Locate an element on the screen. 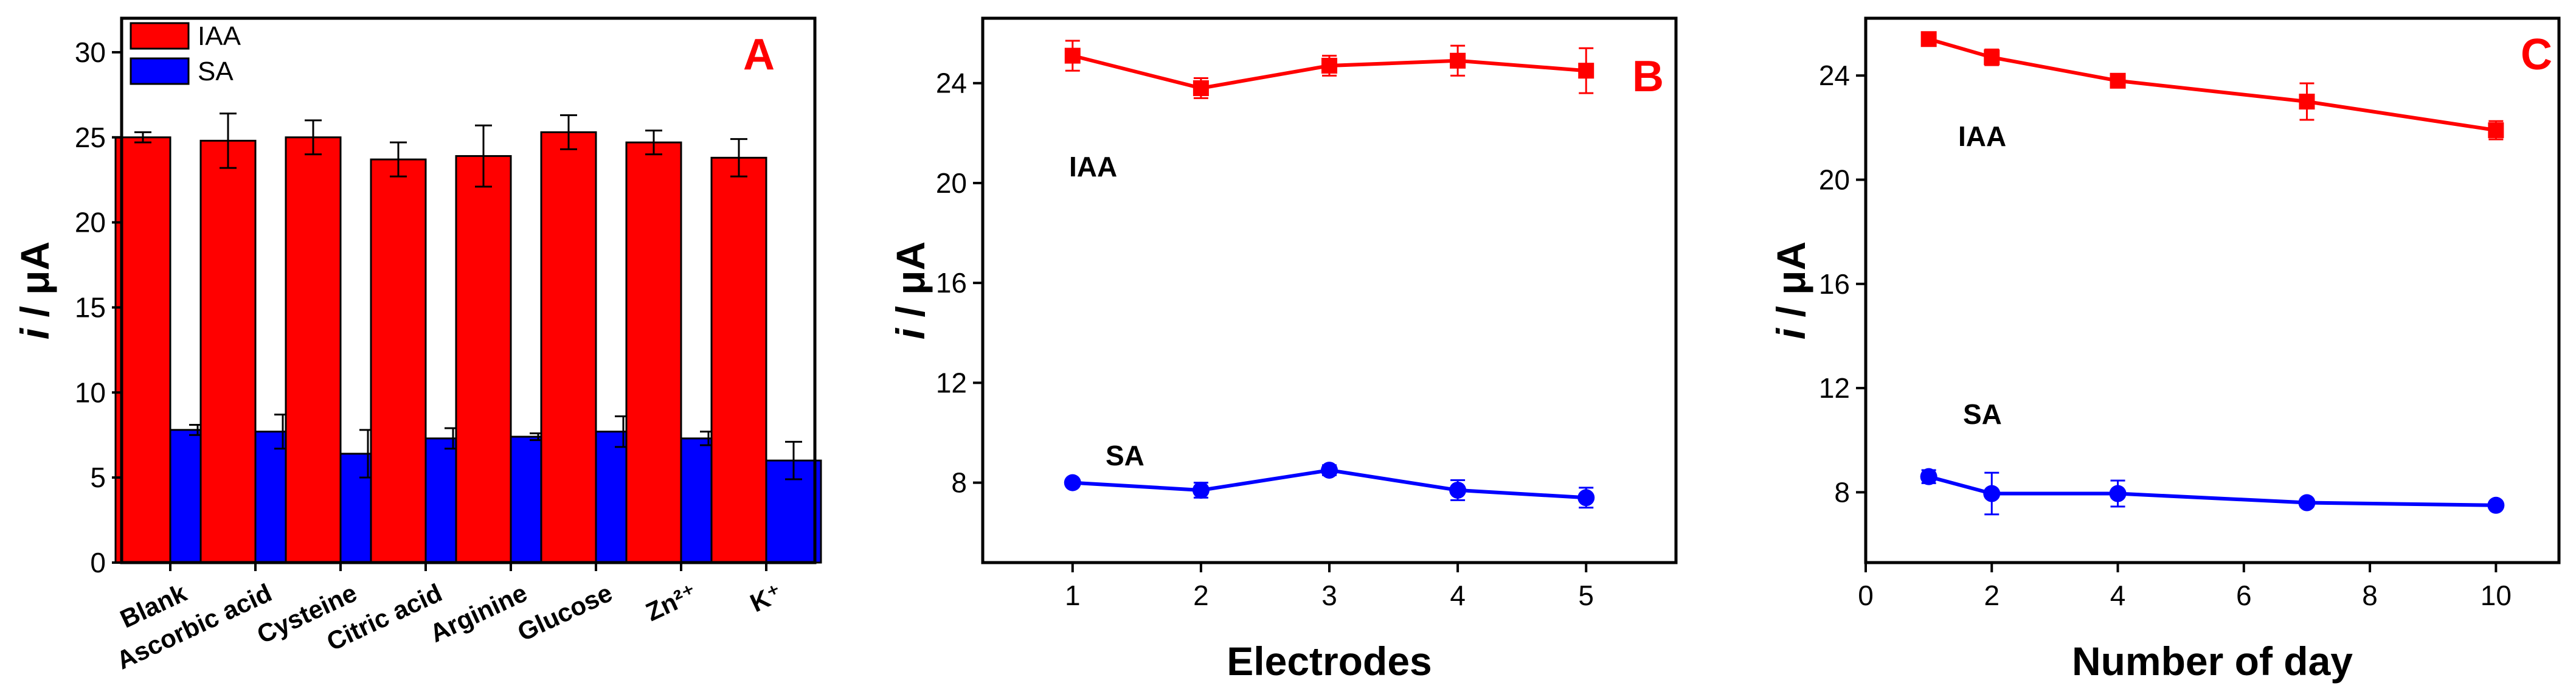  panel-letter: B is located at coordinates (1648, 76).